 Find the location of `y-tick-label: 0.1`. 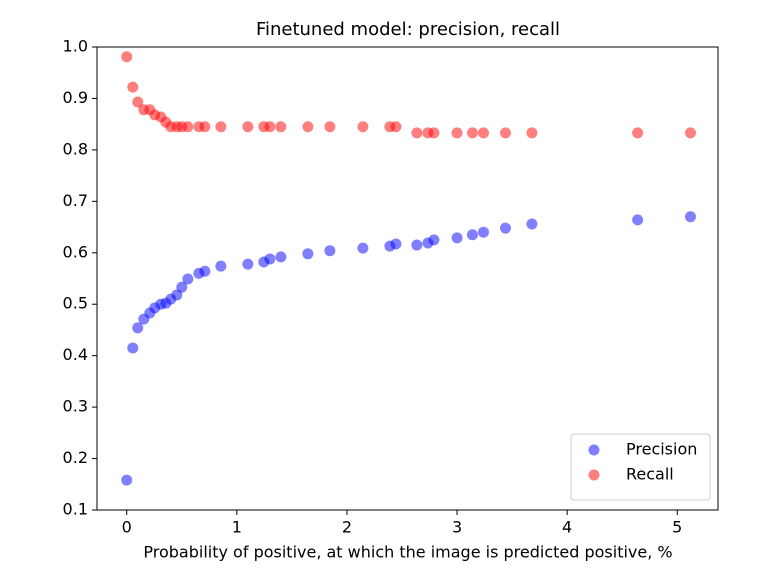

y-tick-label: 0.1 is located at coordinates (75, 509).